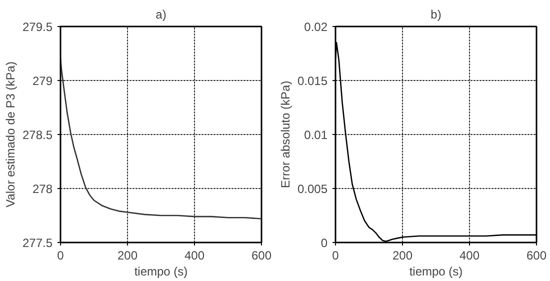  Describe the element at coordinates (316, 135) in the screenshot. I see `y-tick-label: 0.01` at that location.